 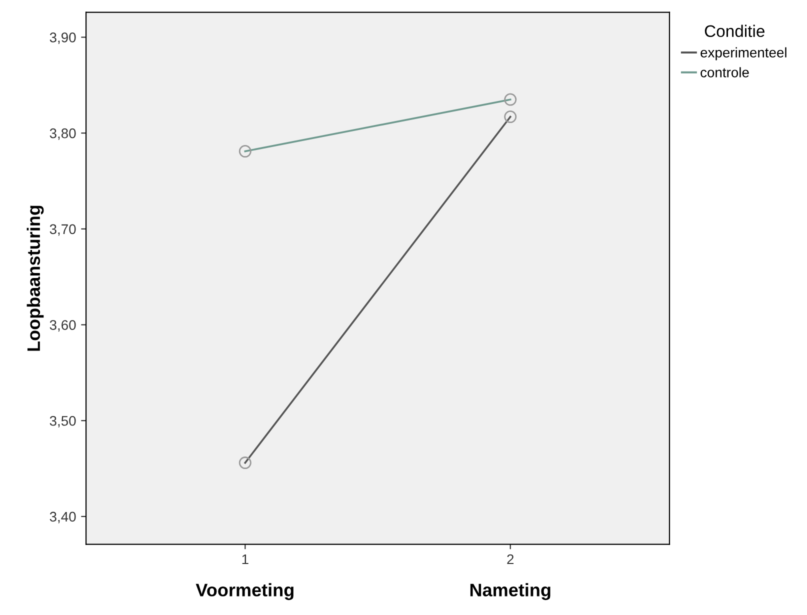 What do you see at coordinates (63, 326) in the screenshot?
I see `y-tick-label: 3,60` at bounding box center [63, 326].